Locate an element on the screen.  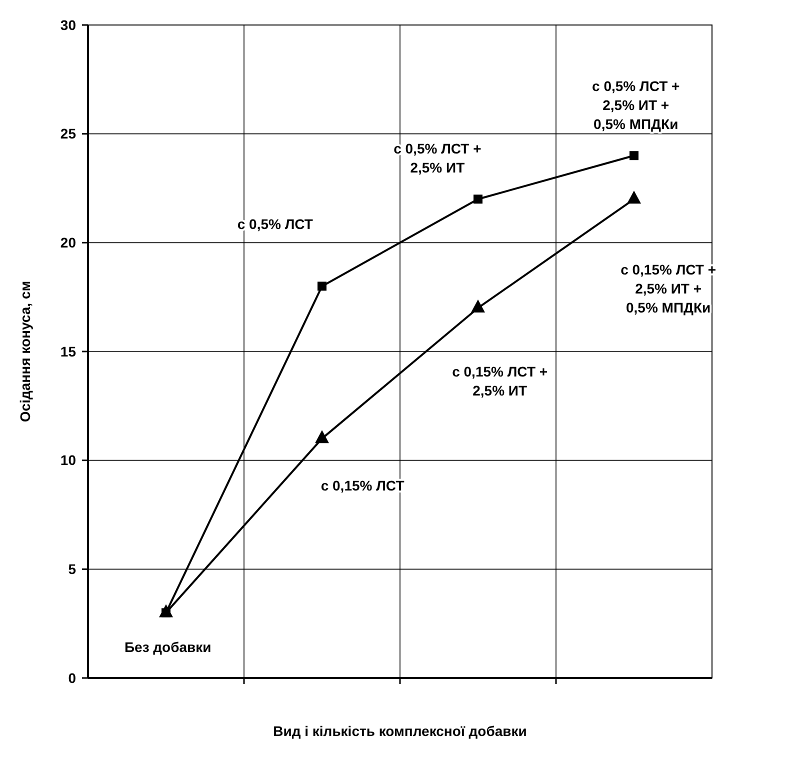
y-axis-title: Осідання конуса, см is located at coordinates (25, 351).